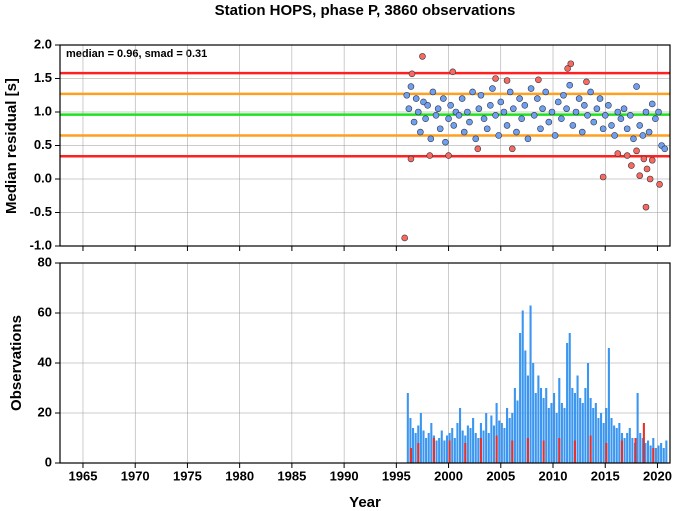 This screenshot has width=678, height=511. I want to click on annotation: median = 0.96, smad = 0.31, so click(136, 54).